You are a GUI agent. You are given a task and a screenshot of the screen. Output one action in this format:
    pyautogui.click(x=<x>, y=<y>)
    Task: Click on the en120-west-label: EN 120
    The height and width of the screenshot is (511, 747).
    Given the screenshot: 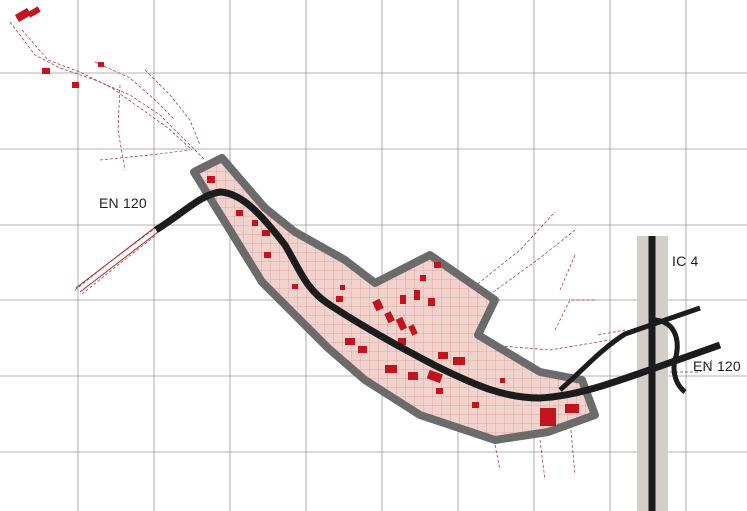 What is the action you would take?
    pyautogui.click(x=123, y=203)
    